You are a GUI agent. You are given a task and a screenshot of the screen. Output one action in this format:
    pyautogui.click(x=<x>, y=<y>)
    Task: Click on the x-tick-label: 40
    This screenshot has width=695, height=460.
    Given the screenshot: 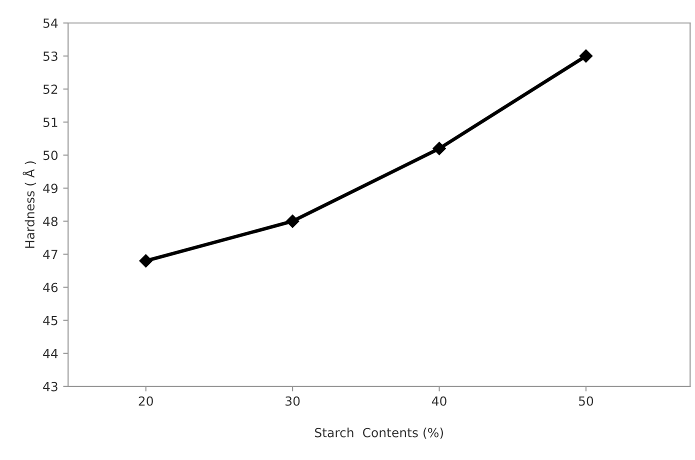 What is the action you would take?
    pyautogui.click(x=439, y=401)
    